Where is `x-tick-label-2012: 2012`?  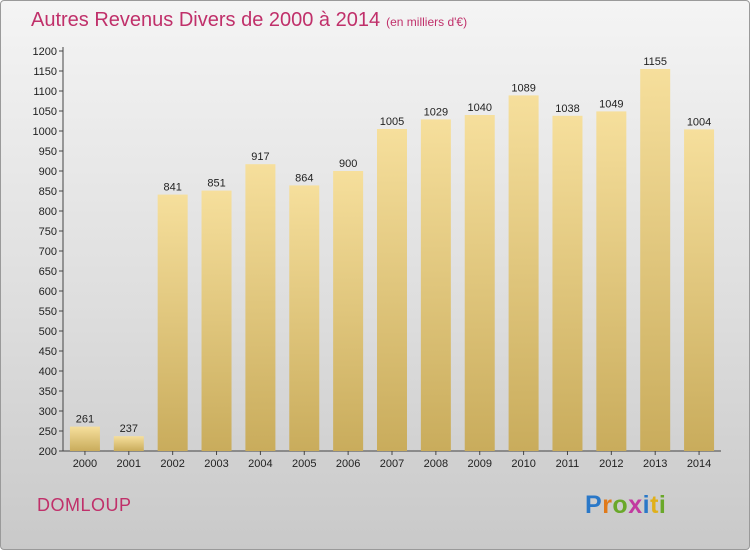
x-tick-label-2012: 2012 is located at coordinates (611, 464).